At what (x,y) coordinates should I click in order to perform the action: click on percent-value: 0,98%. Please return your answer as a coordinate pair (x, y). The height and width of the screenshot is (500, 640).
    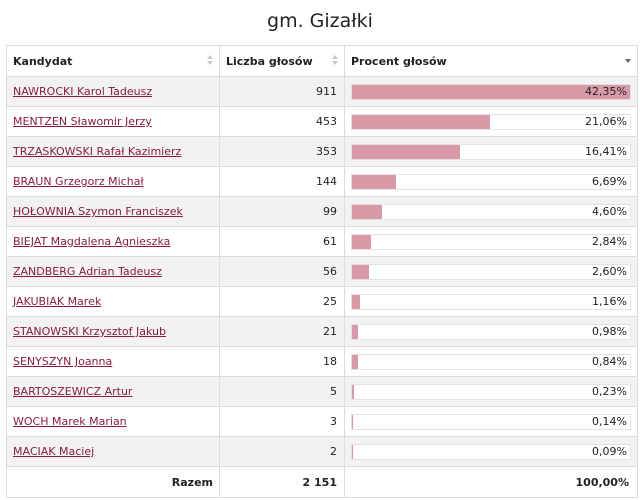
    Looking at the image, I should click on (609, 331).